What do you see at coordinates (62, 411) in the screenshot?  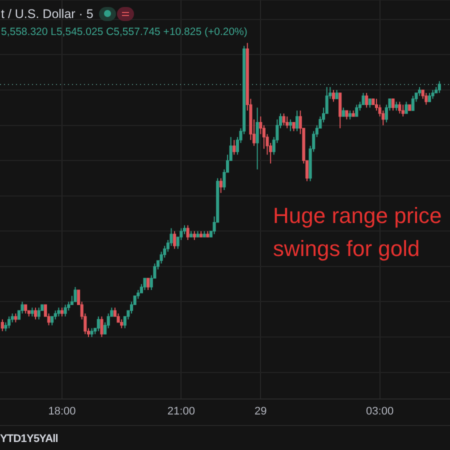 I see `x-tick-label: 18:00` at bounding box center [62, 411].